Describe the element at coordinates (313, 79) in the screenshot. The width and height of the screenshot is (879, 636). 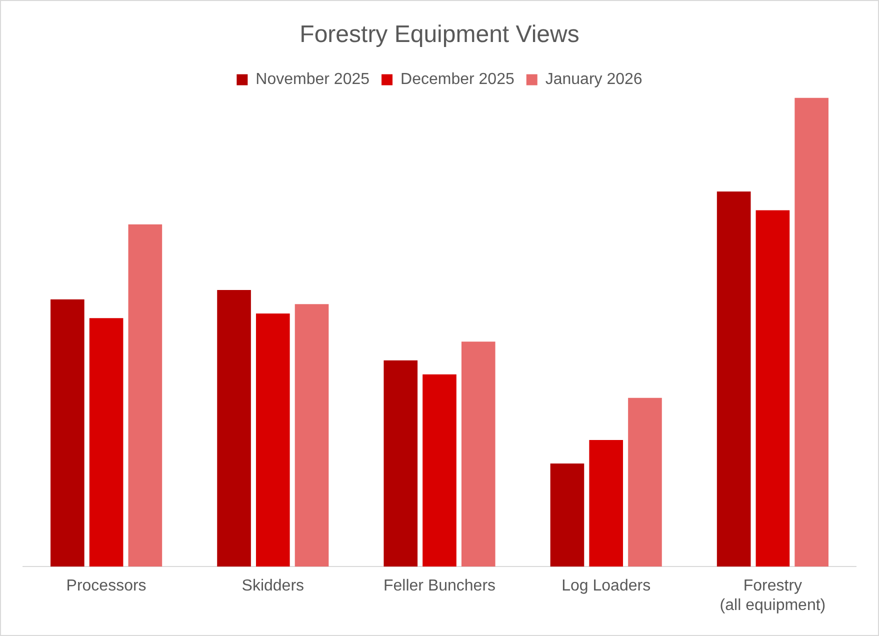
I see `legend-label: November 2025` at that location.